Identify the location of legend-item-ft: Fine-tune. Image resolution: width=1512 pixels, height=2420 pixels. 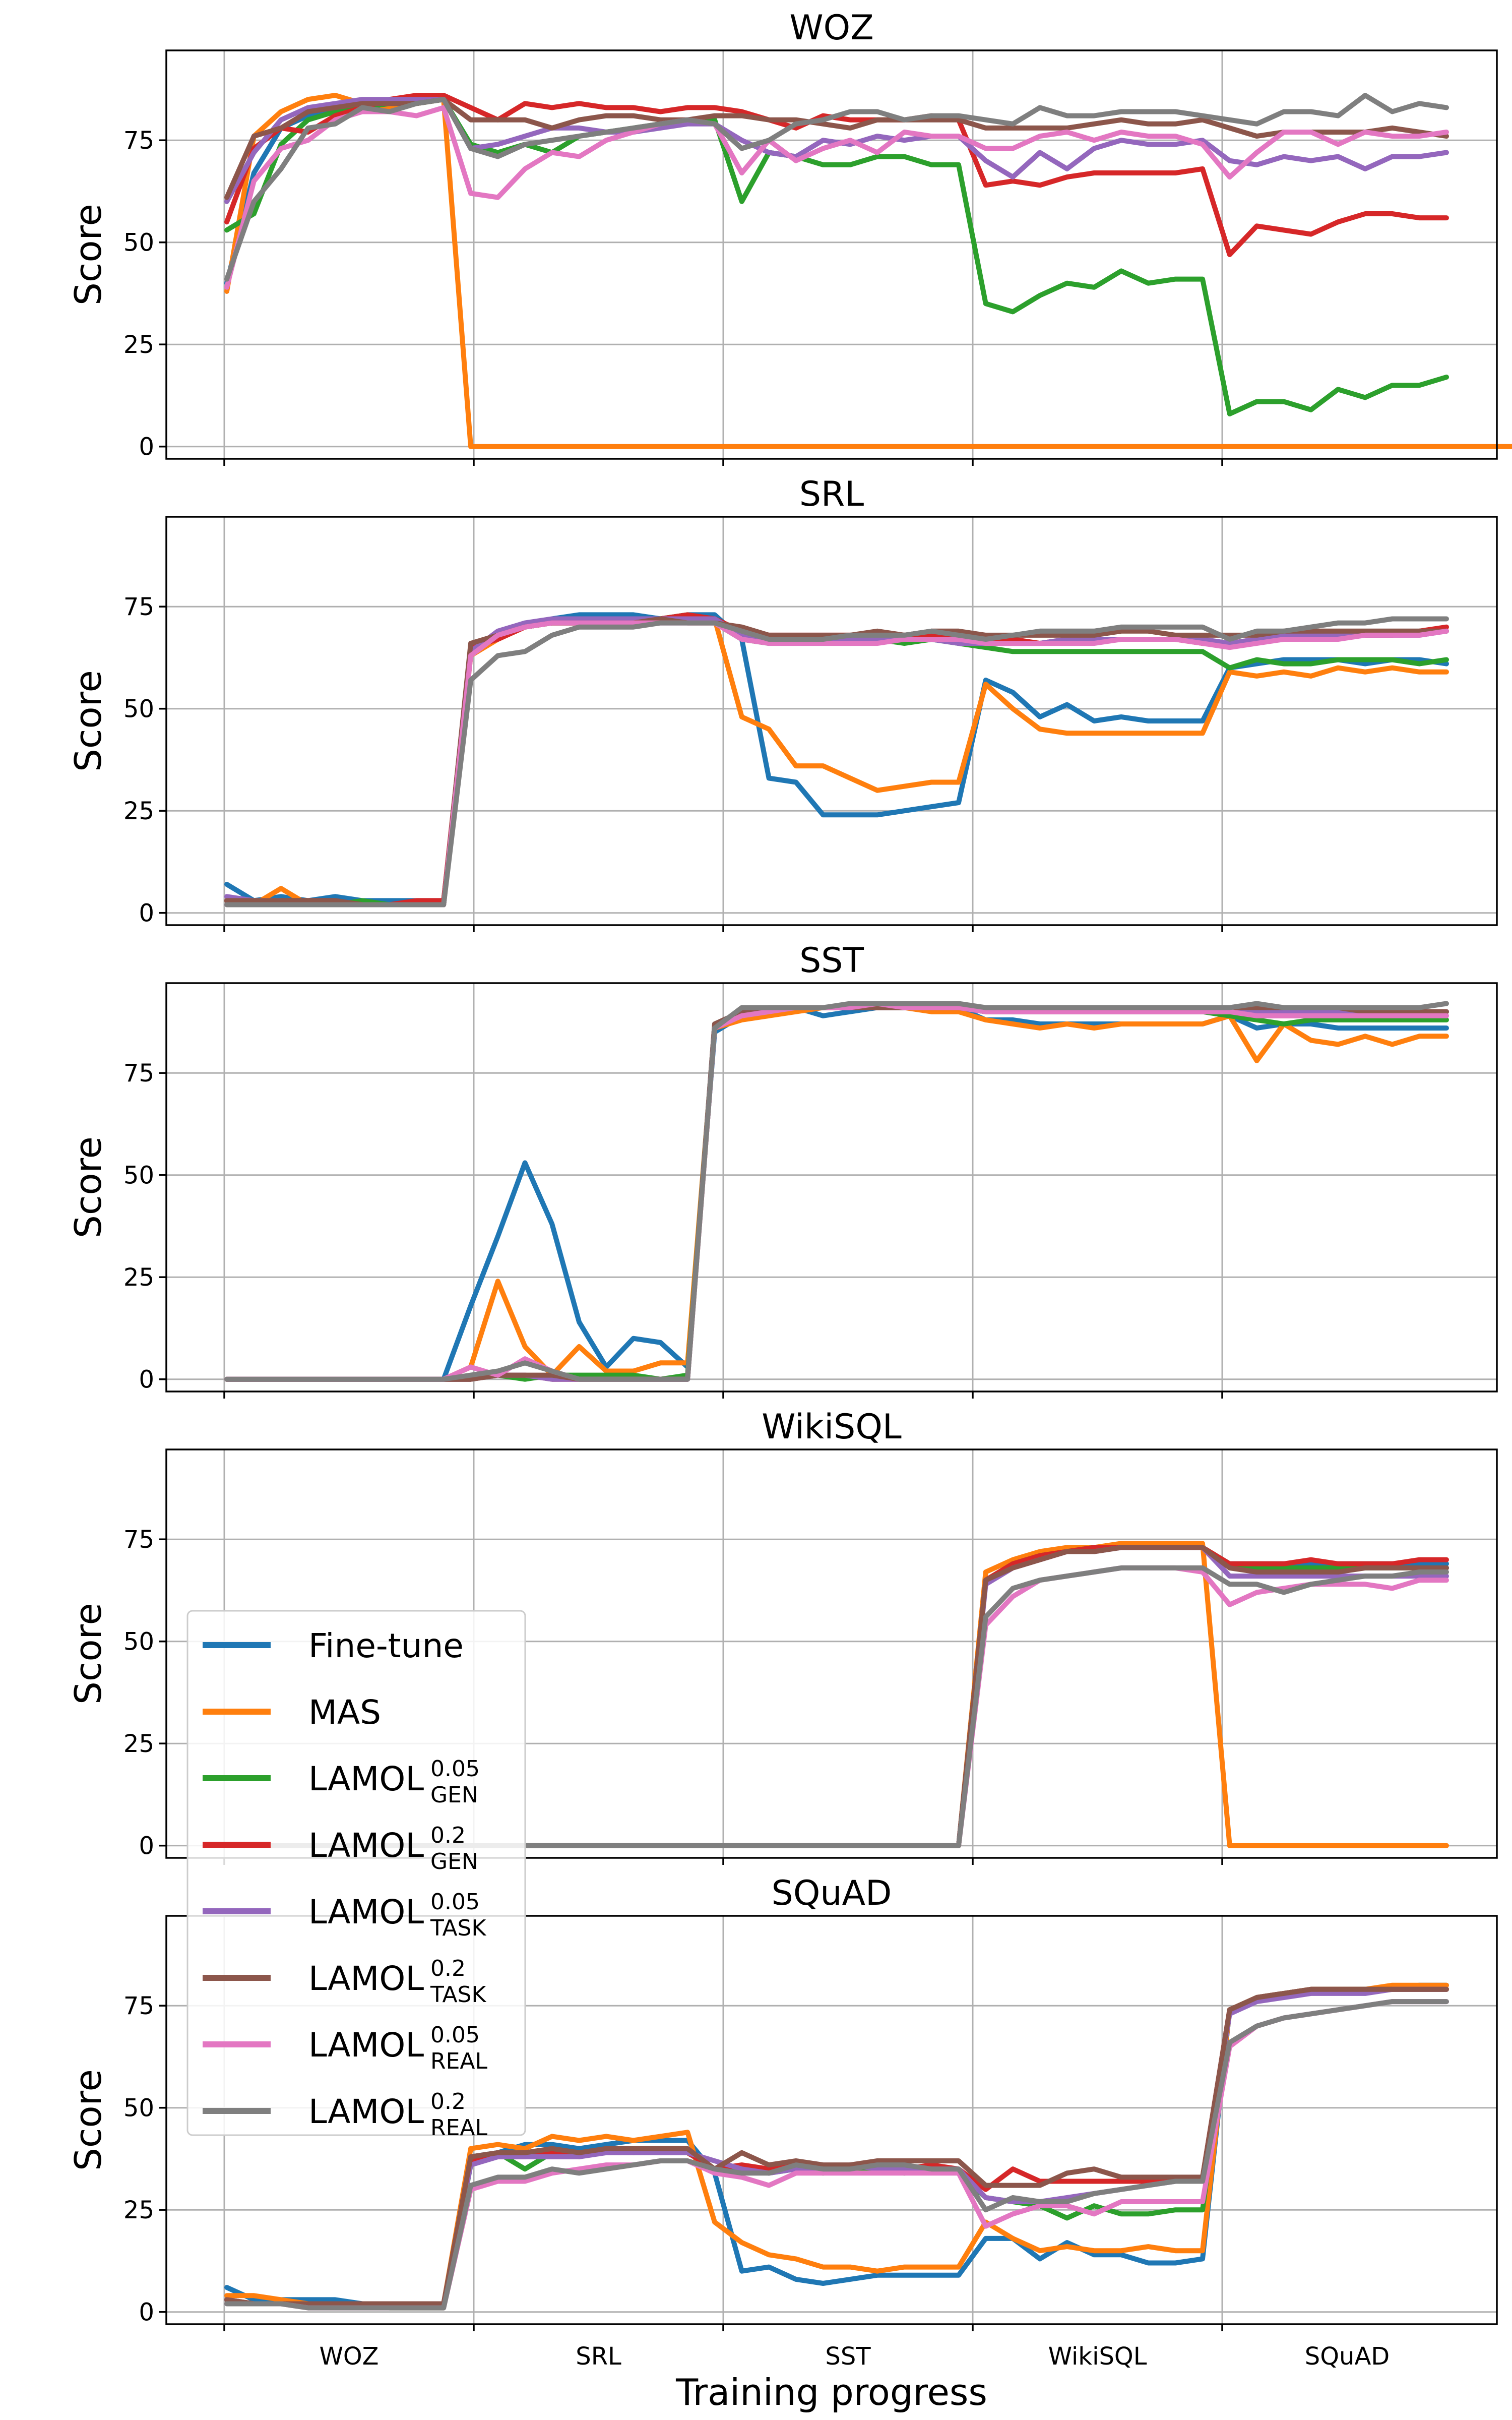
(334, 1645).